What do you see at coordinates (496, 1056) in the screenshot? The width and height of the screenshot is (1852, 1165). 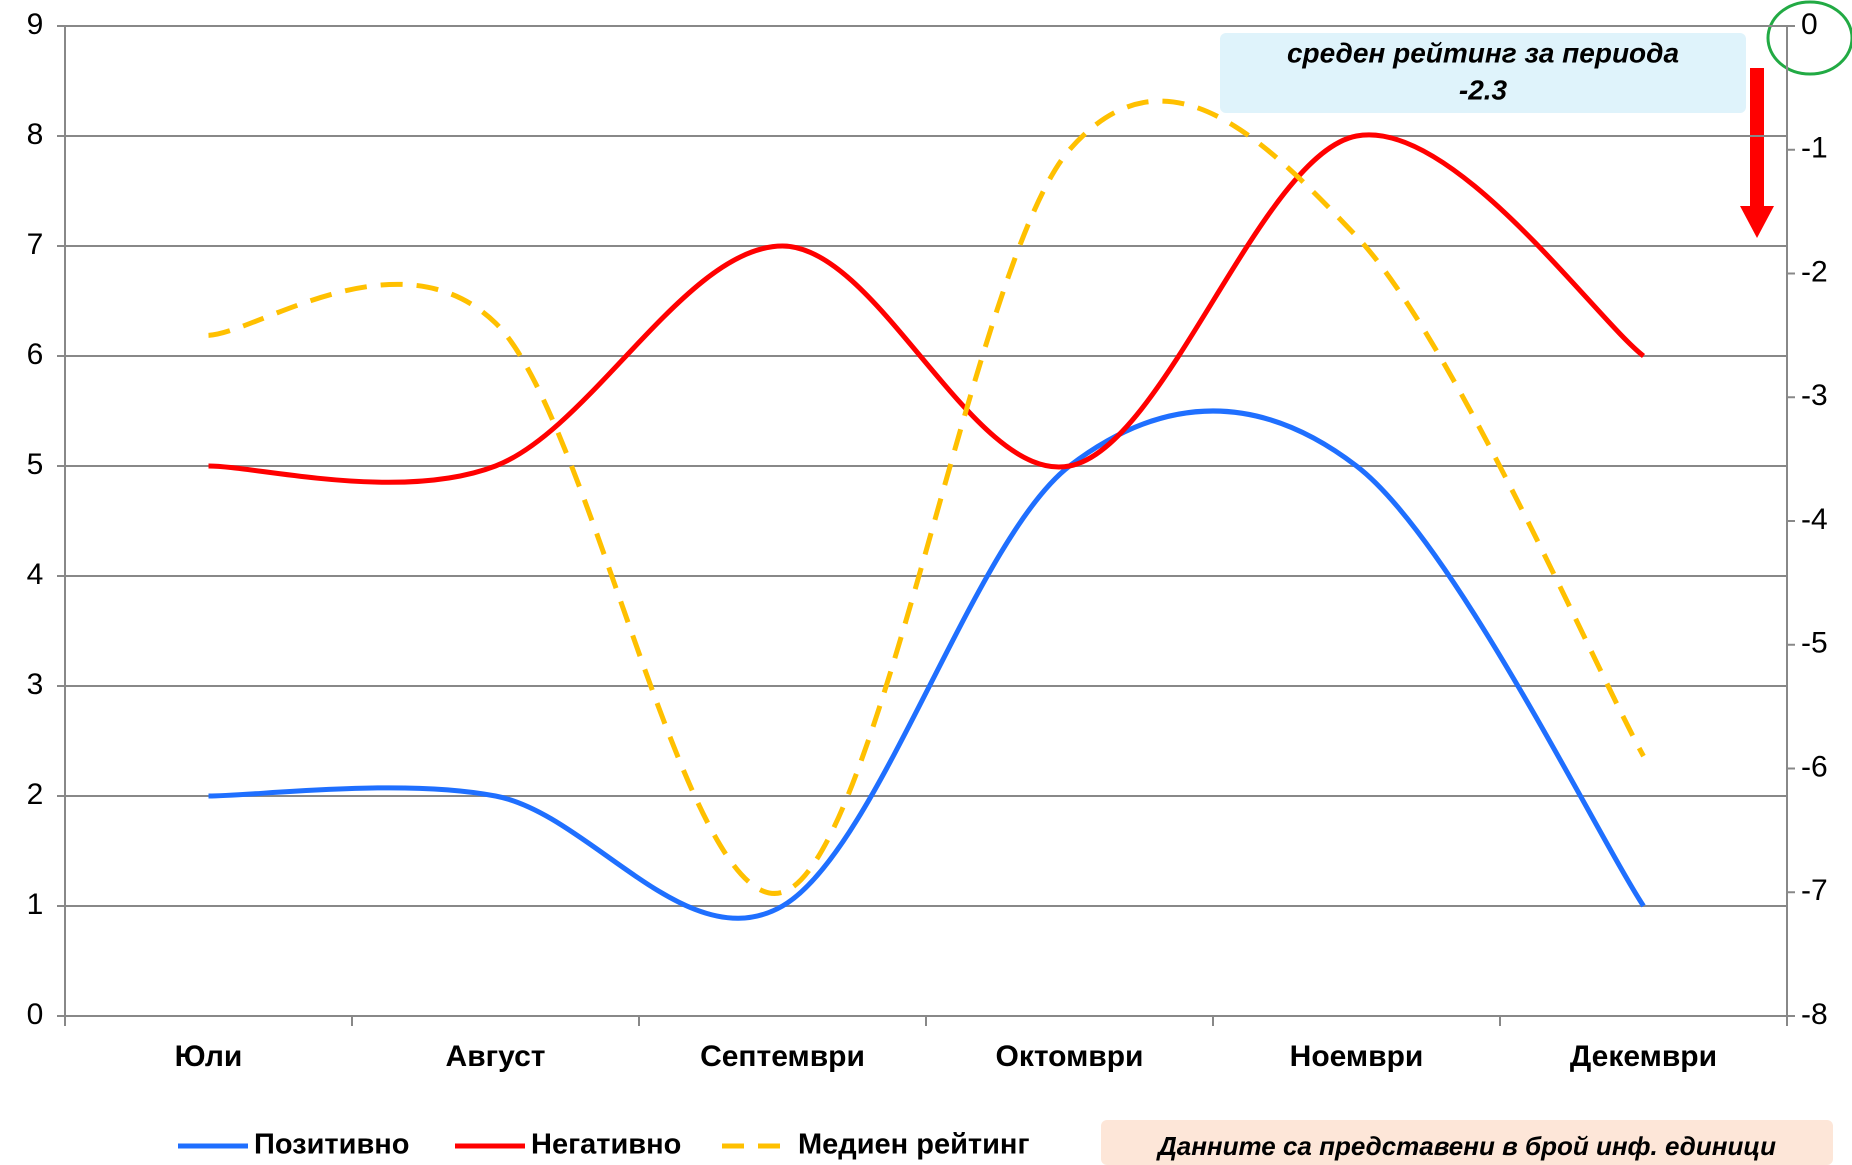 I see `x-tick-label: Август` at bounding box center [496, 1056].